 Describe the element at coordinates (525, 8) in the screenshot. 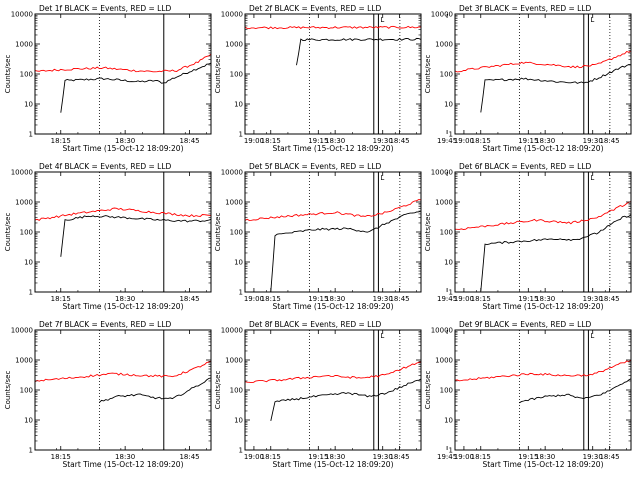

I see `panel-title: Det 3f BLACK = Events, RED = LLD` at that location.